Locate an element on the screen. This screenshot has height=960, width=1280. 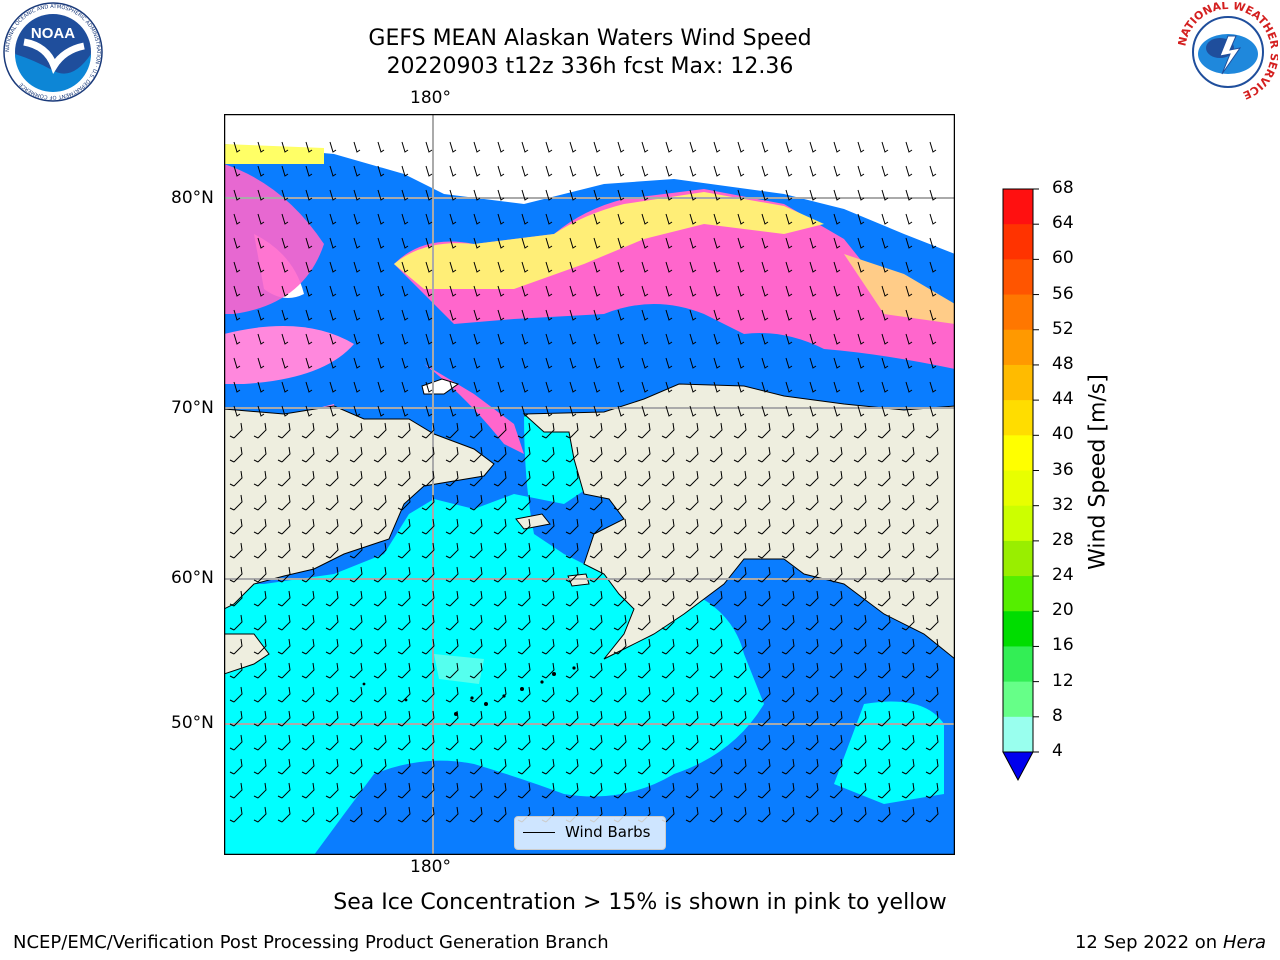
footer-run-info: 12 Sep 2022 on Hera is located at coordinates (1170, 942).